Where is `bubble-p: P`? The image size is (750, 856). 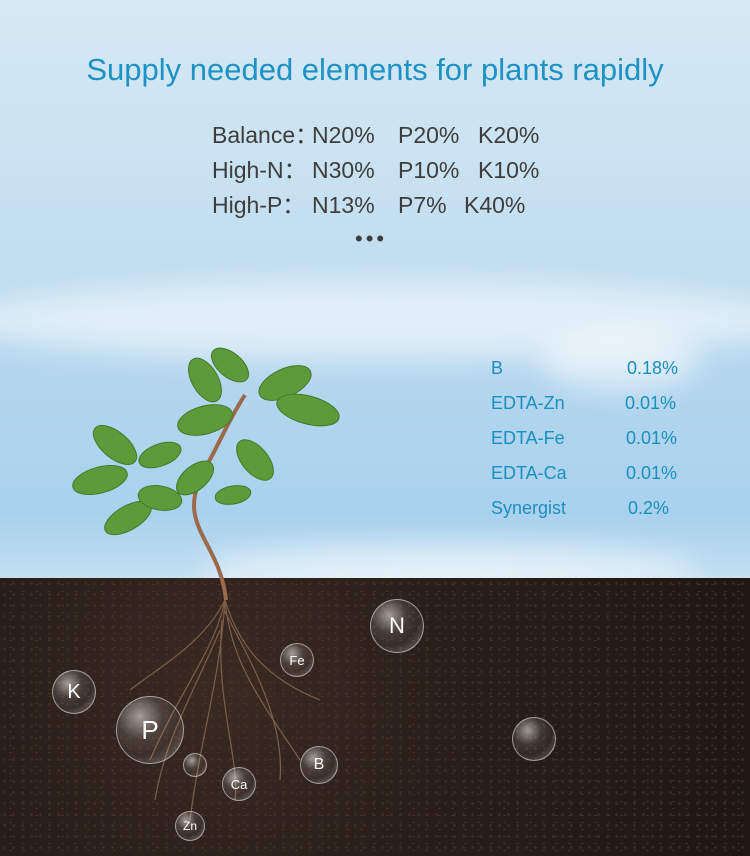 bubble-p: P is located at coordinates (150, 730).